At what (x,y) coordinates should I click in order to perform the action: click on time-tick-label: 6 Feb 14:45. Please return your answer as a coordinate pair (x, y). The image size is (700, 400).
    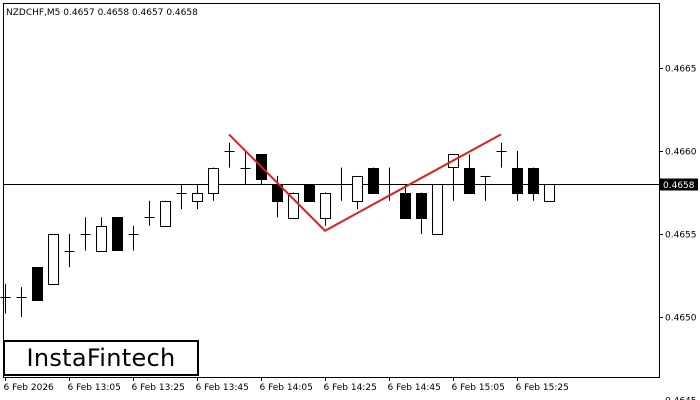
    Looking at the image, I should click on (414, 388).